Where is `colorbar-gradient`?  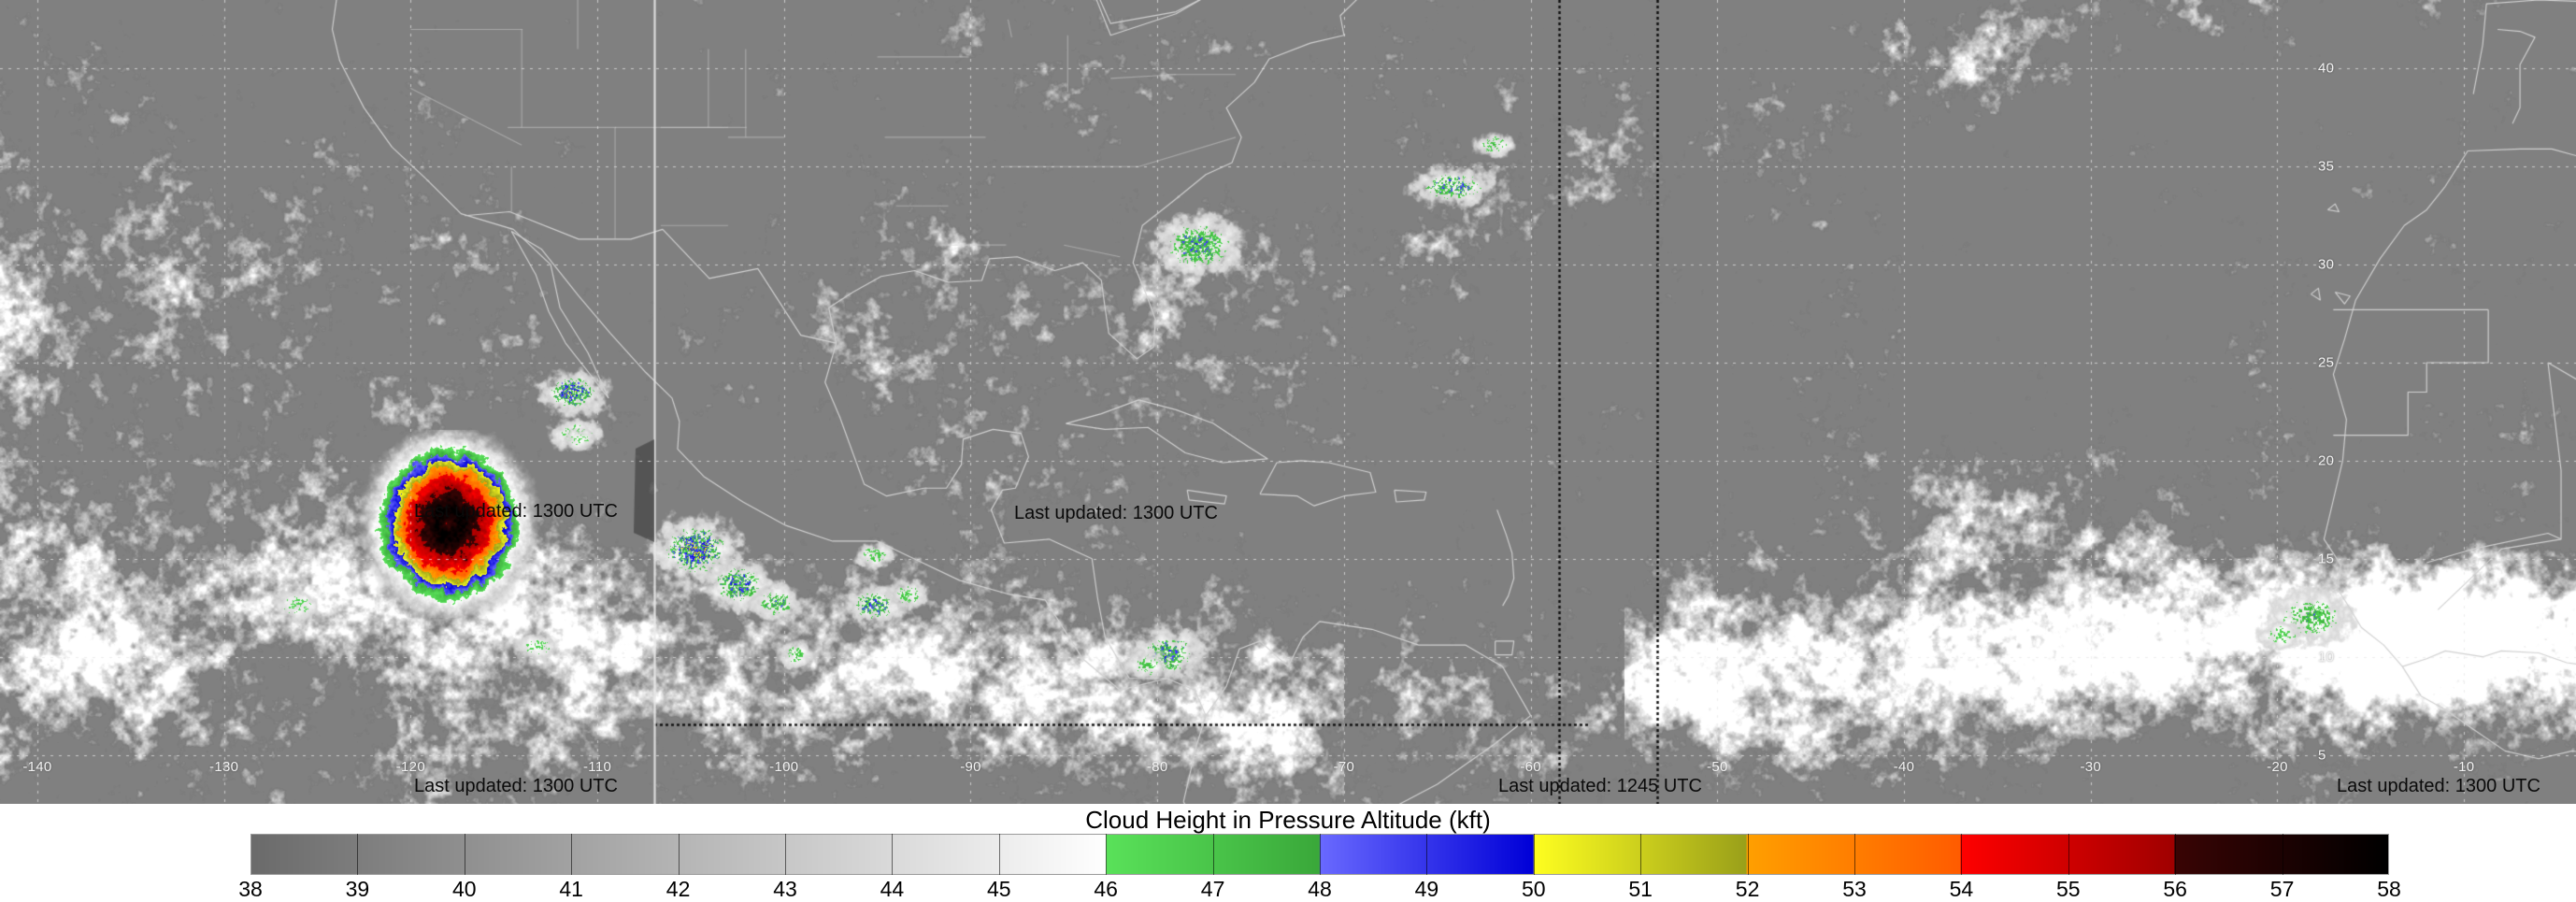 colorbar-gradient is located at coordinates (1319, 854).